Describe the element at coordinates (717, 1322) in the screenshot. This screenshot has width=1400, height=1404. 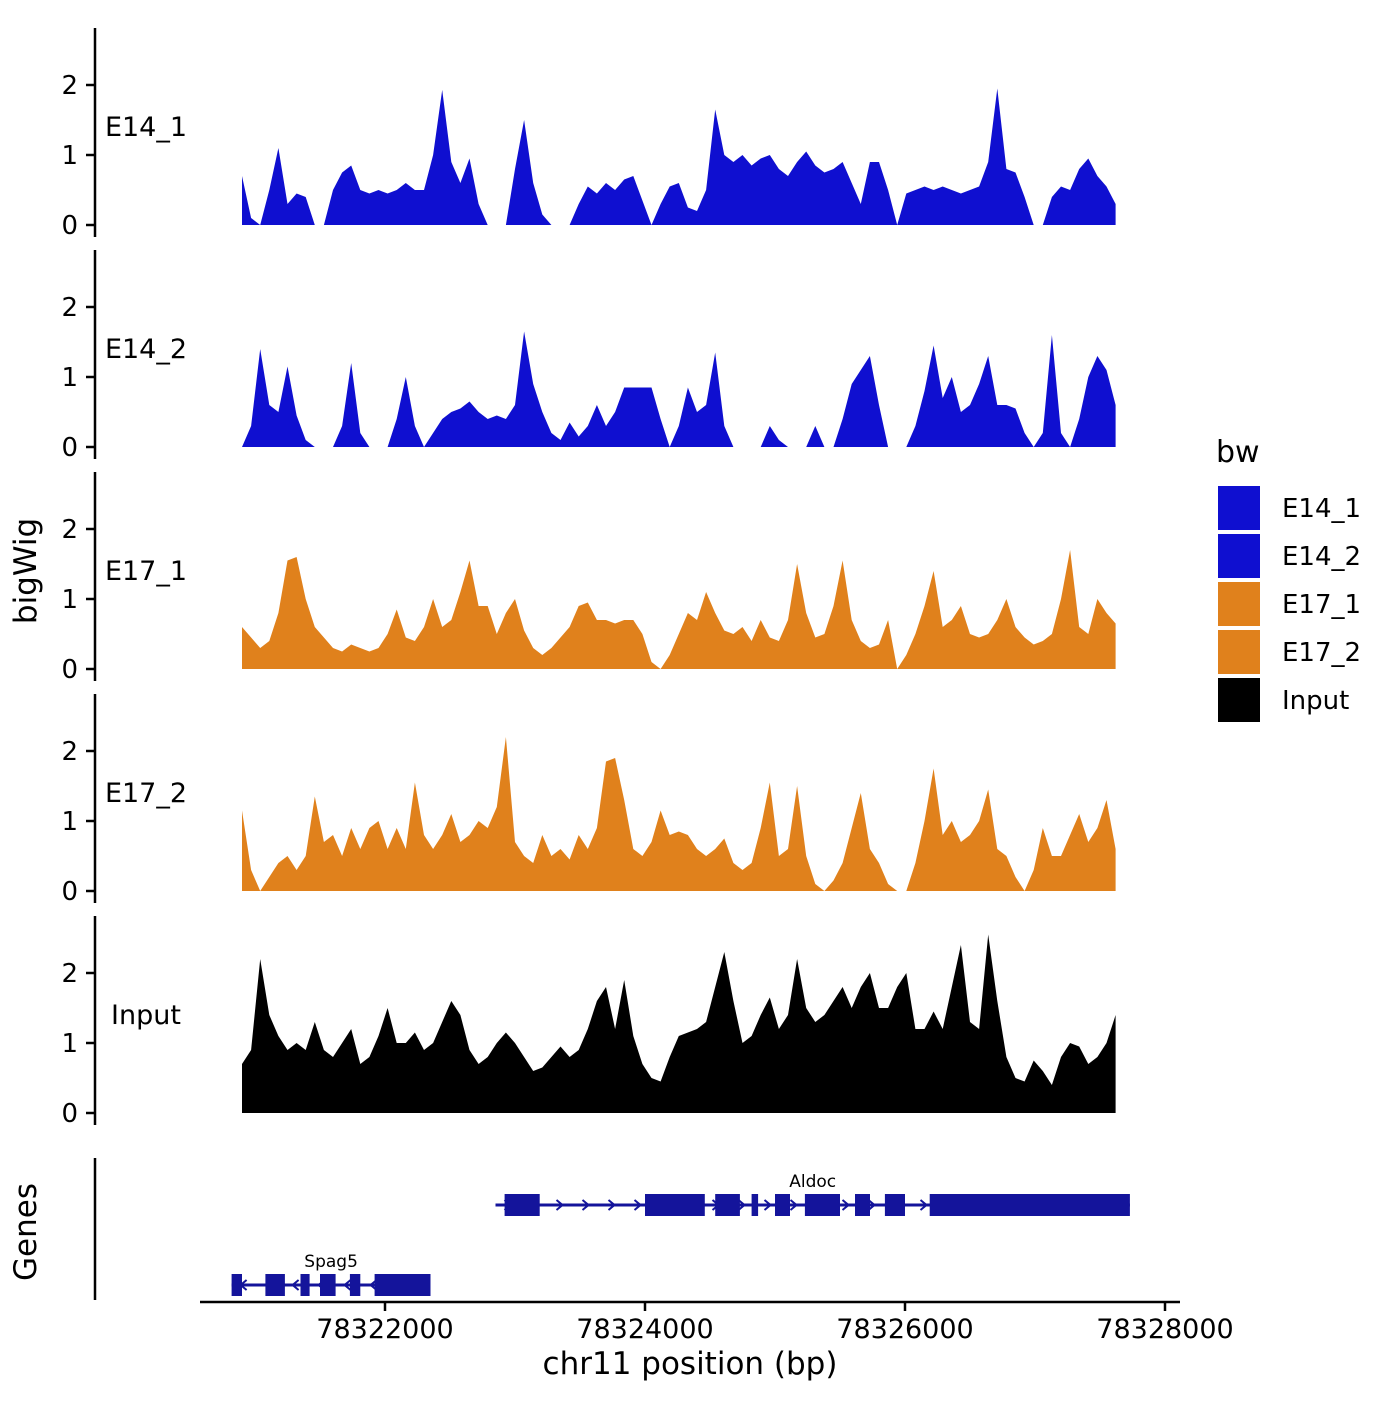
I see `x-axis: 78322000 78324000 78326000 78328000` at that location.